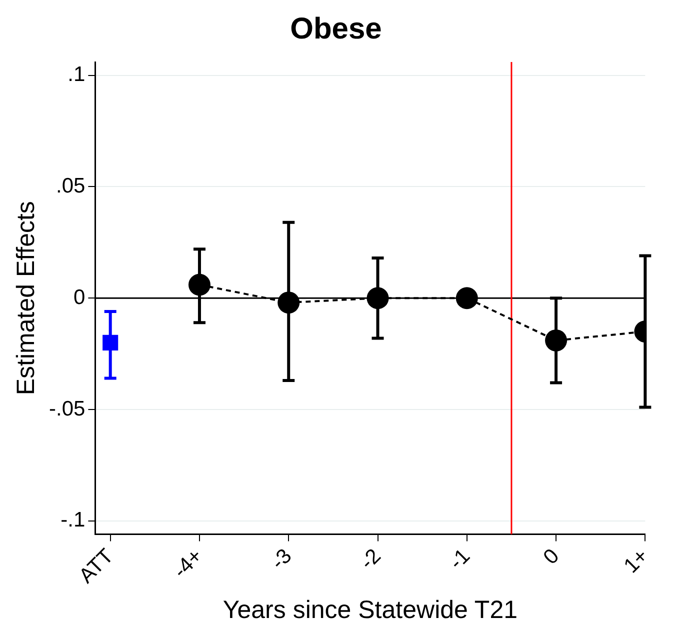  I want to click on x-axis-title: Years since Statewide T21, so click(370, 610).